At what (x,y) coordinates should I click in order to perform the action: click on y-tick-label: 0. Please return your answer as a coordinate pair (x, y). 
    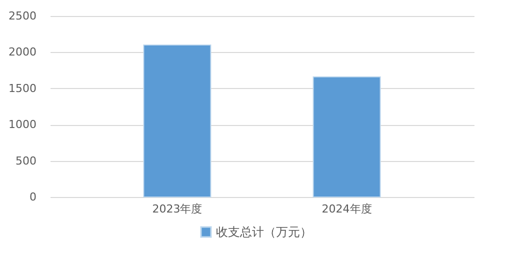
    Looking at the image, I should click on (33, 197).